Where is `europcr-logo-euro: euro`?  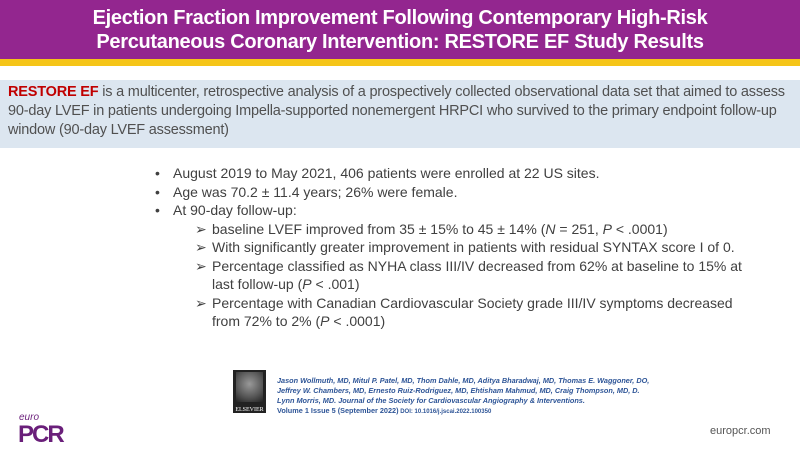 europcr-logo-euro: euro is located at coordinates (29, 417).